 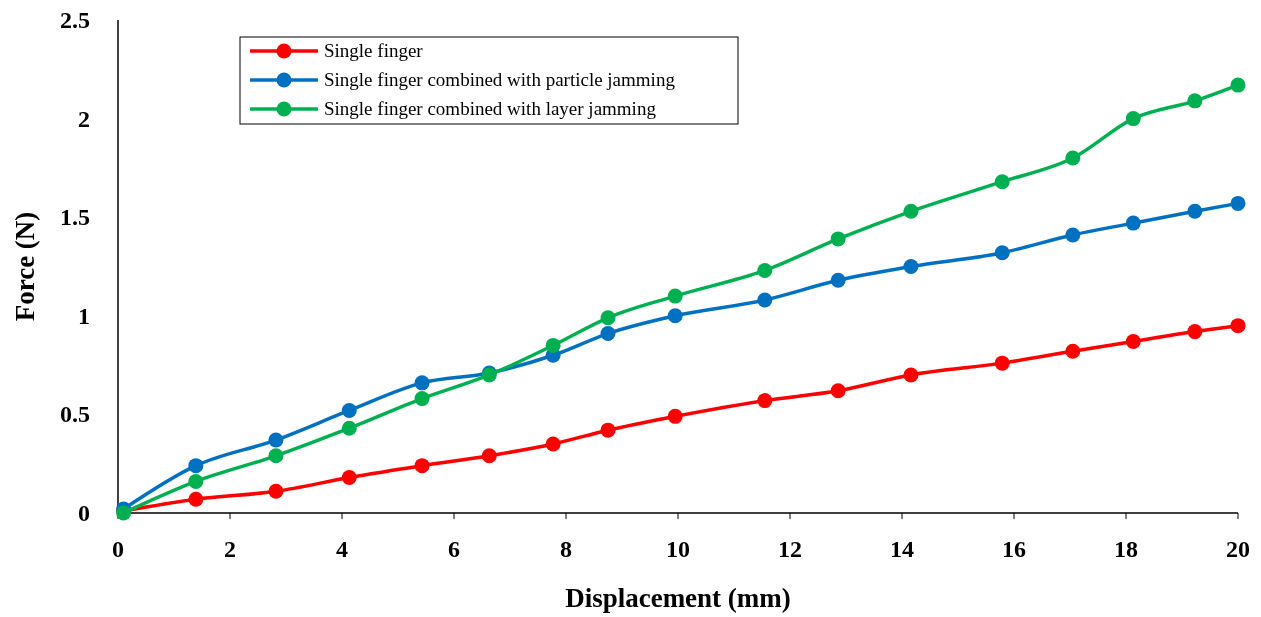 What do you see at coordinates (25, 266) in the screenshot?
I see `y-axis-title: Force (N)` at bounding box center [25, 266].